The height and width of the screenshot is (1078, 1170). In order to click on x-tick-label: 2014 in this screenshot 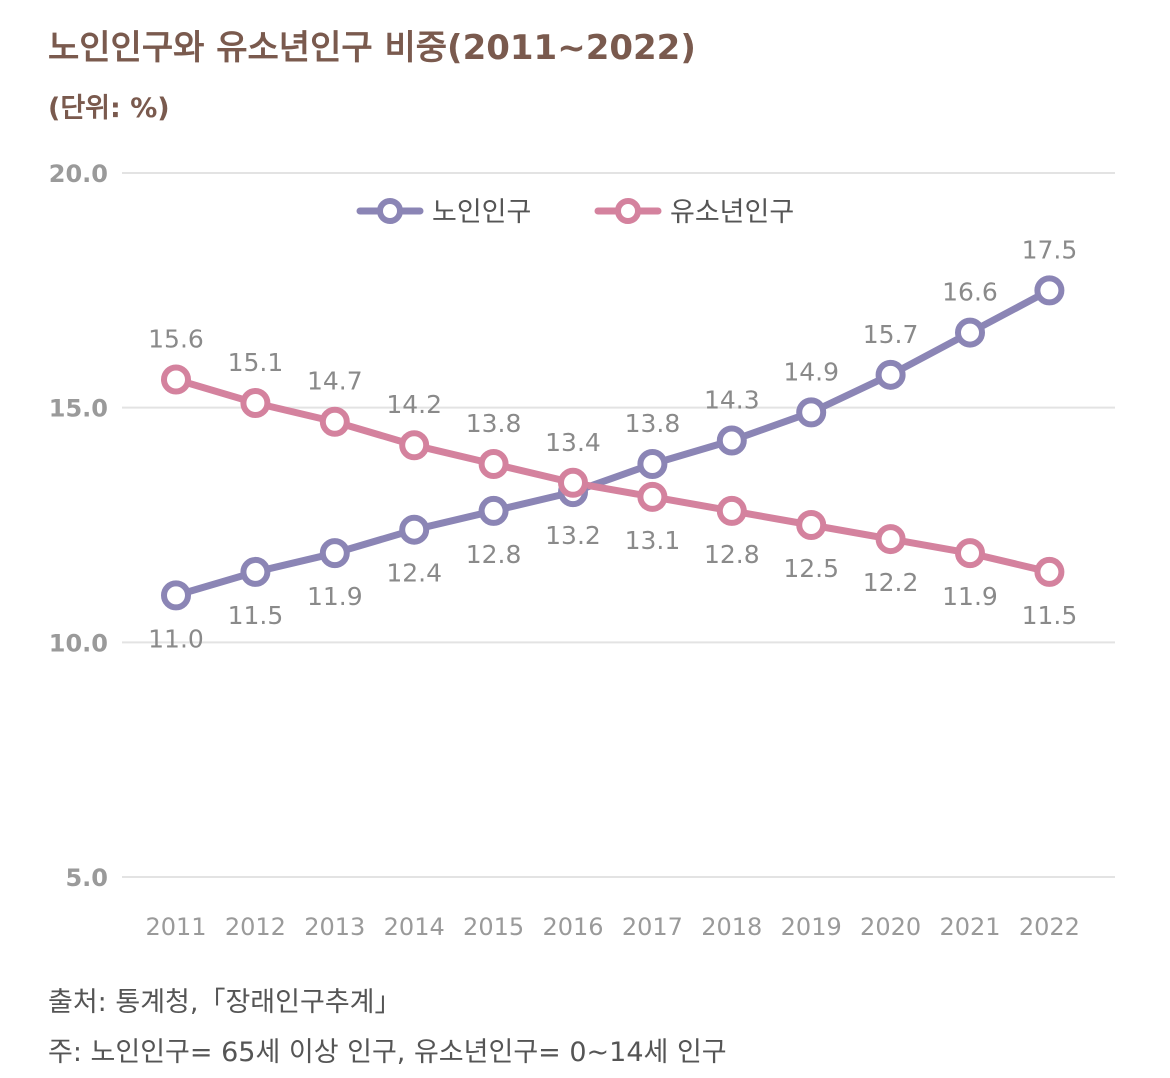, I will do `click(414, 927)`.